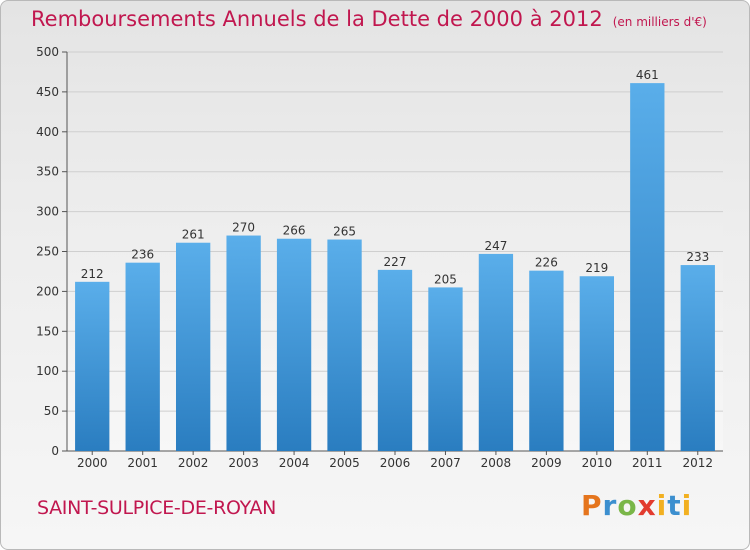 This screenshot has width=750, height=550. I want to click on x-tick-label: 2000, so click(92, 463).